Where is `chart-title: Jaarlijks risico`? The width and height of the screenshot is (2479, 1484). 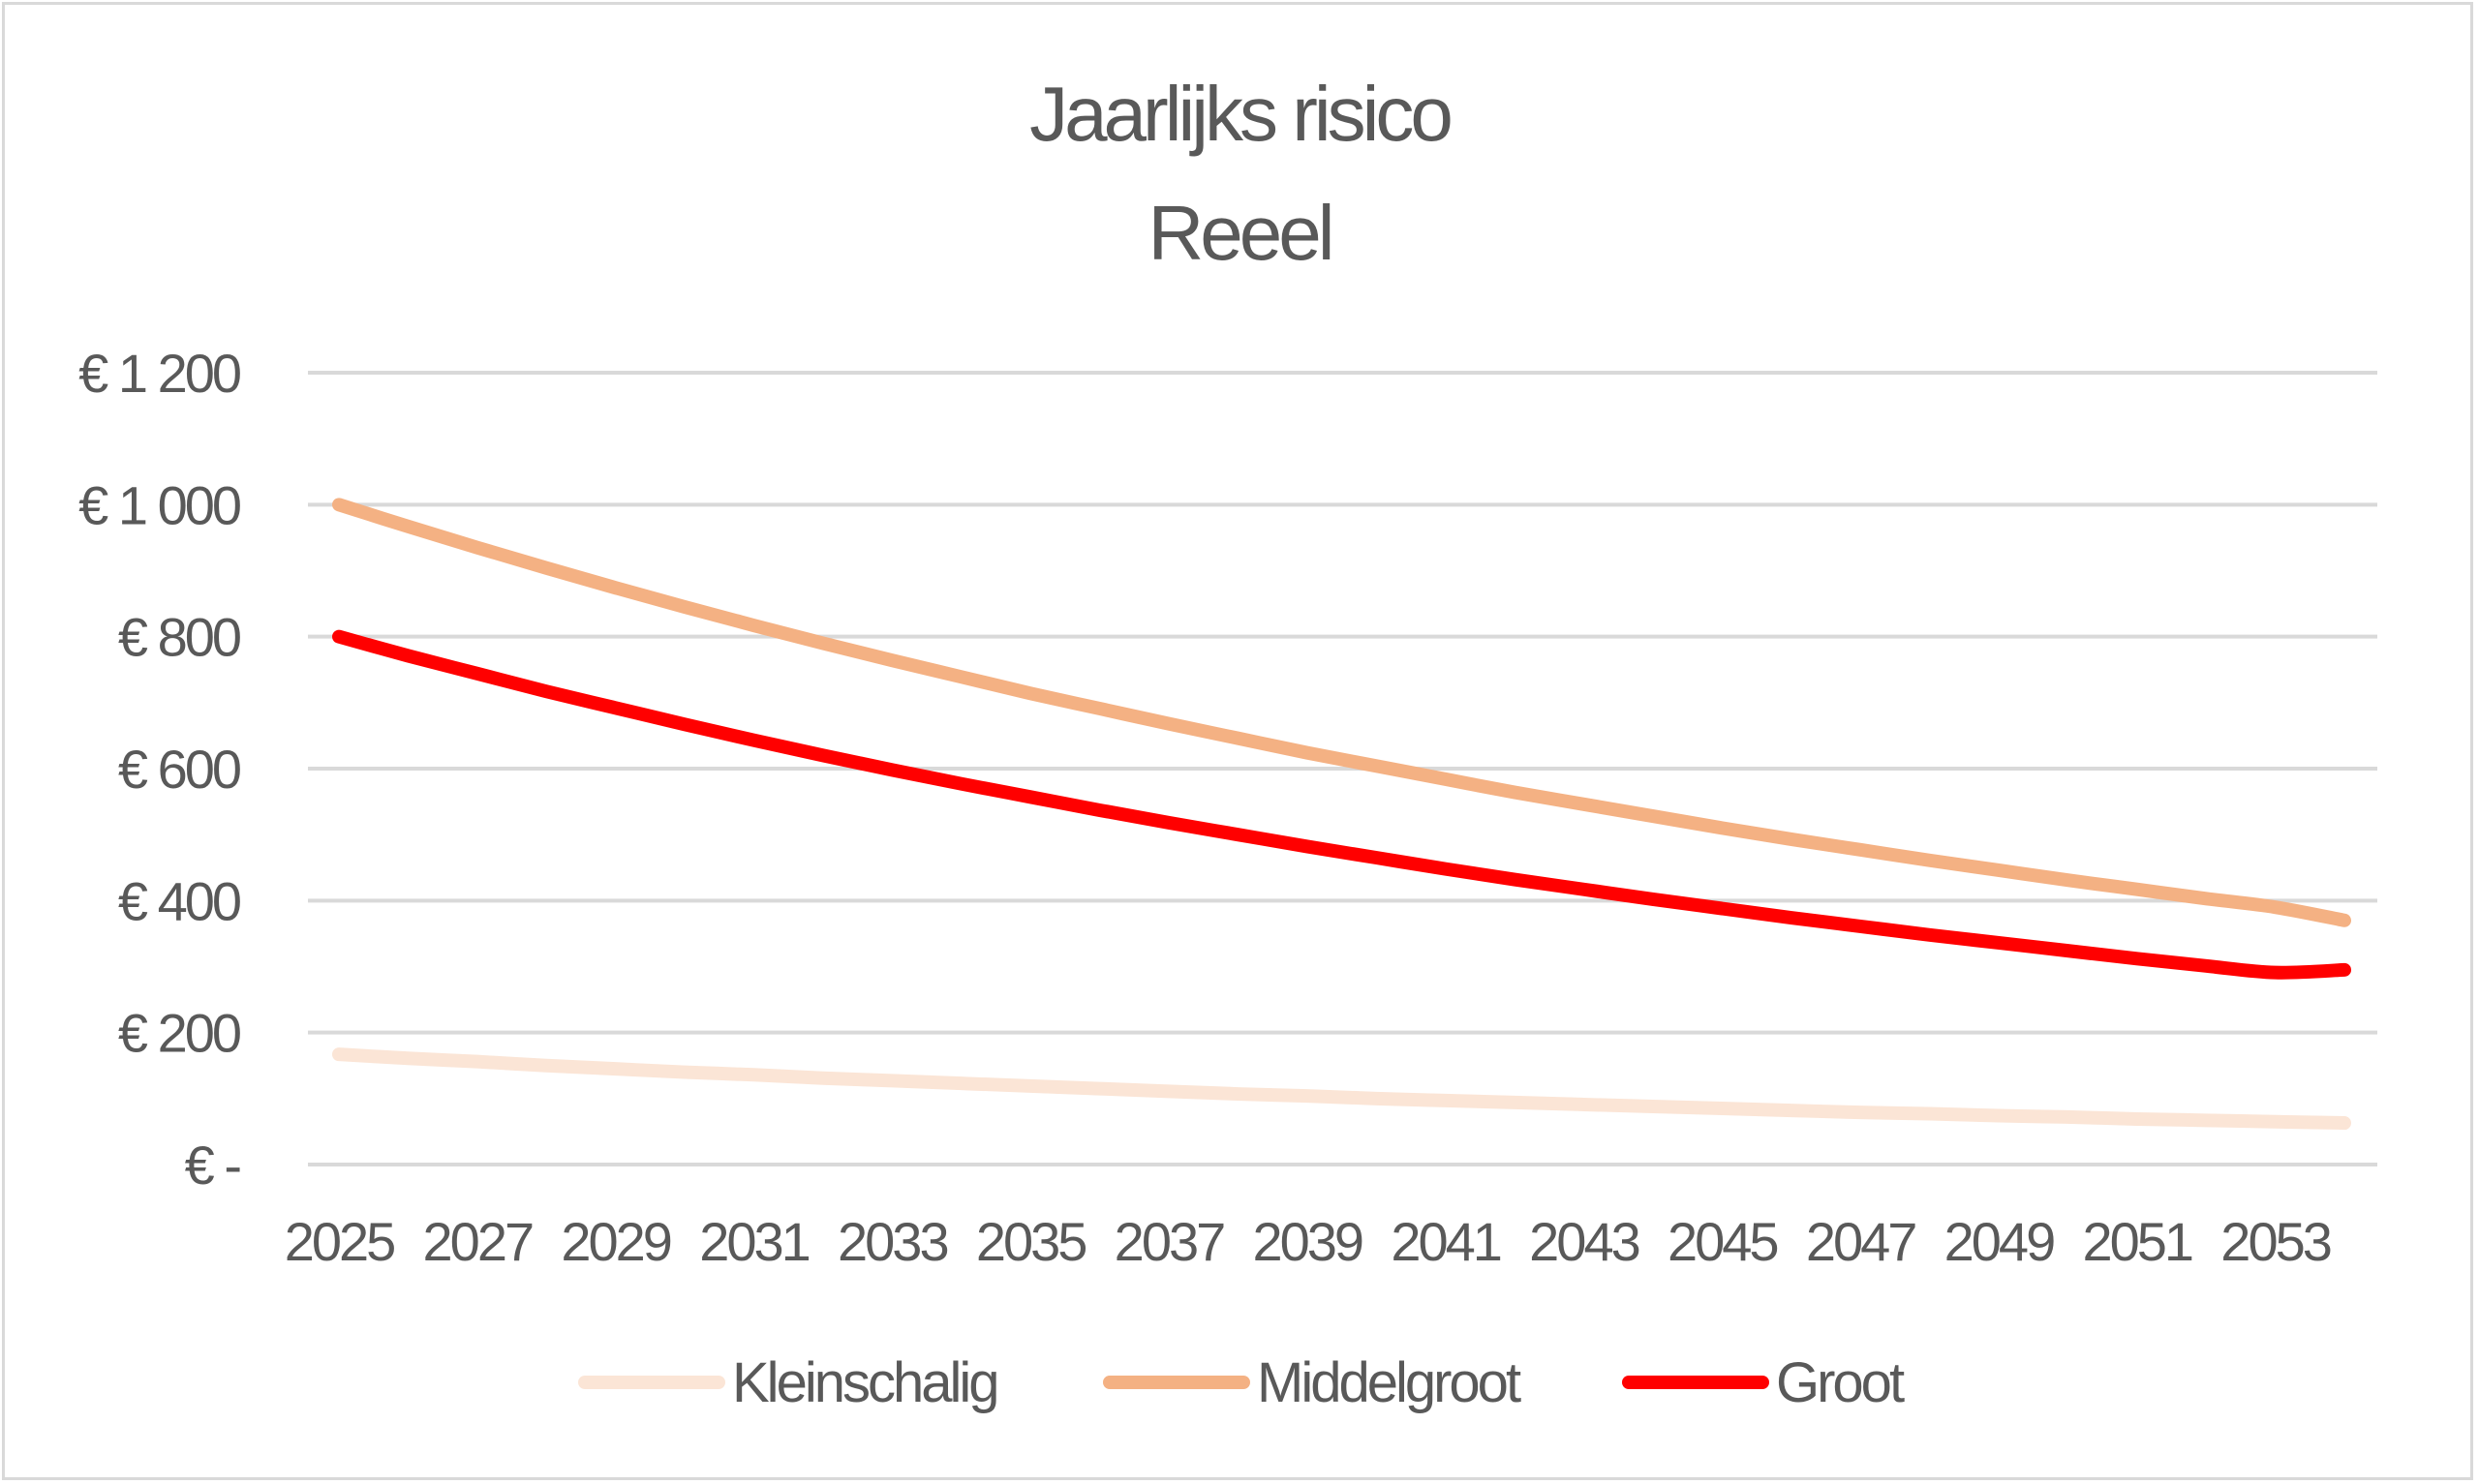
chart-title: Jaarlijks risico is located at coordinates (1240, 114).